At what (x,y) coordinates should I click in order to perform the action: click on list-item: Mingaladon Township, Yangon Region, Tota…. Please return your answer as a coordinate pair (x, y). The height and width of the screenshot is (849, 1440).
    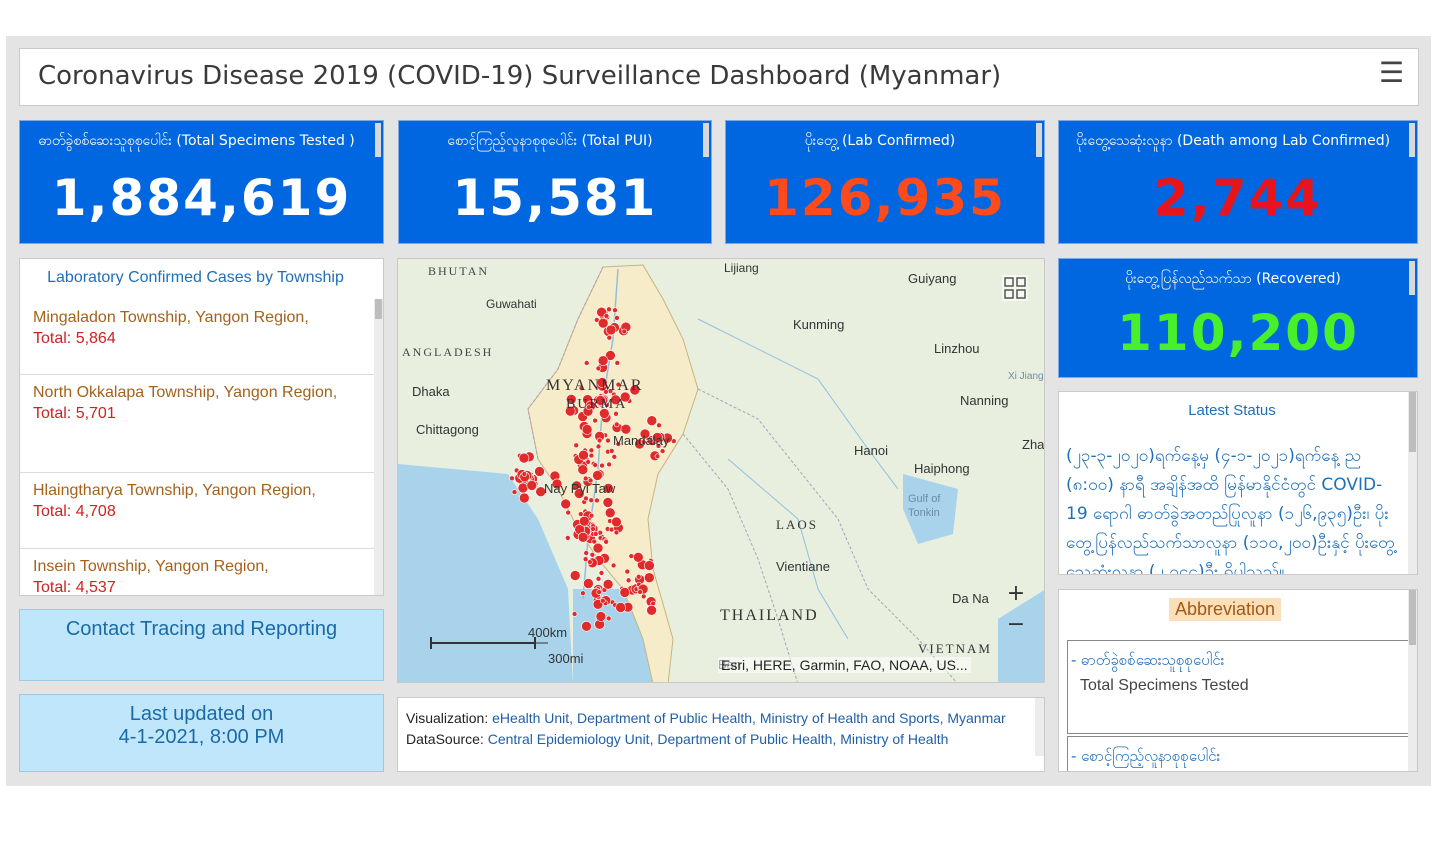
    Looking at the image, I should click on (198, 340).